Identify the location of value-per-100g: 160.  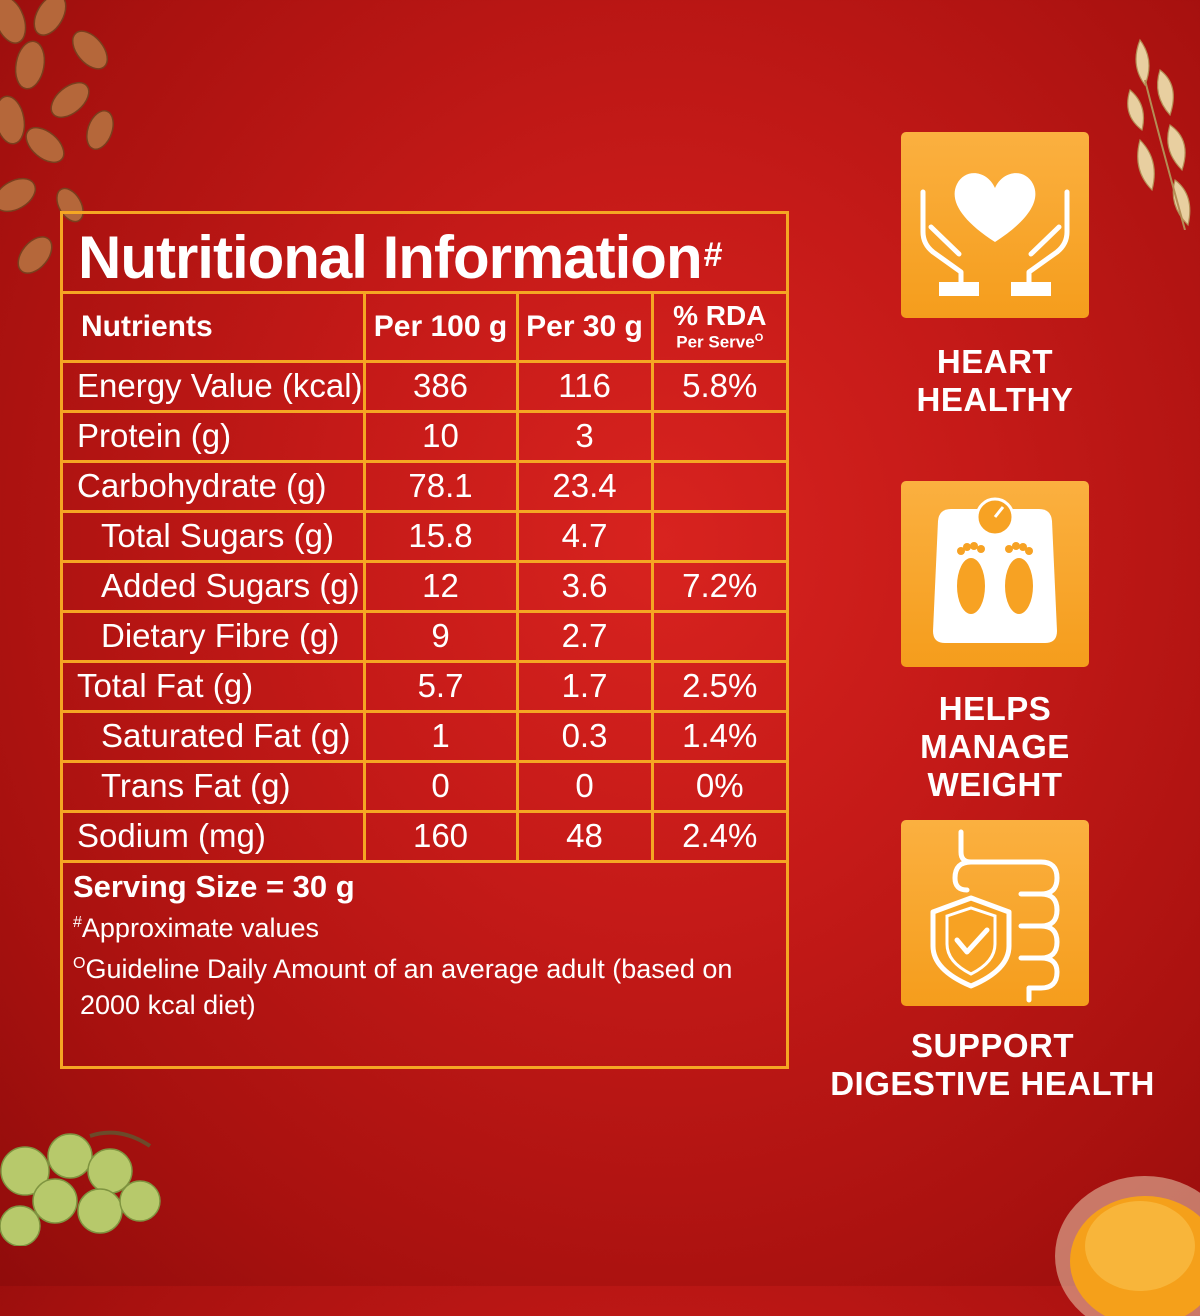
(440, 836).